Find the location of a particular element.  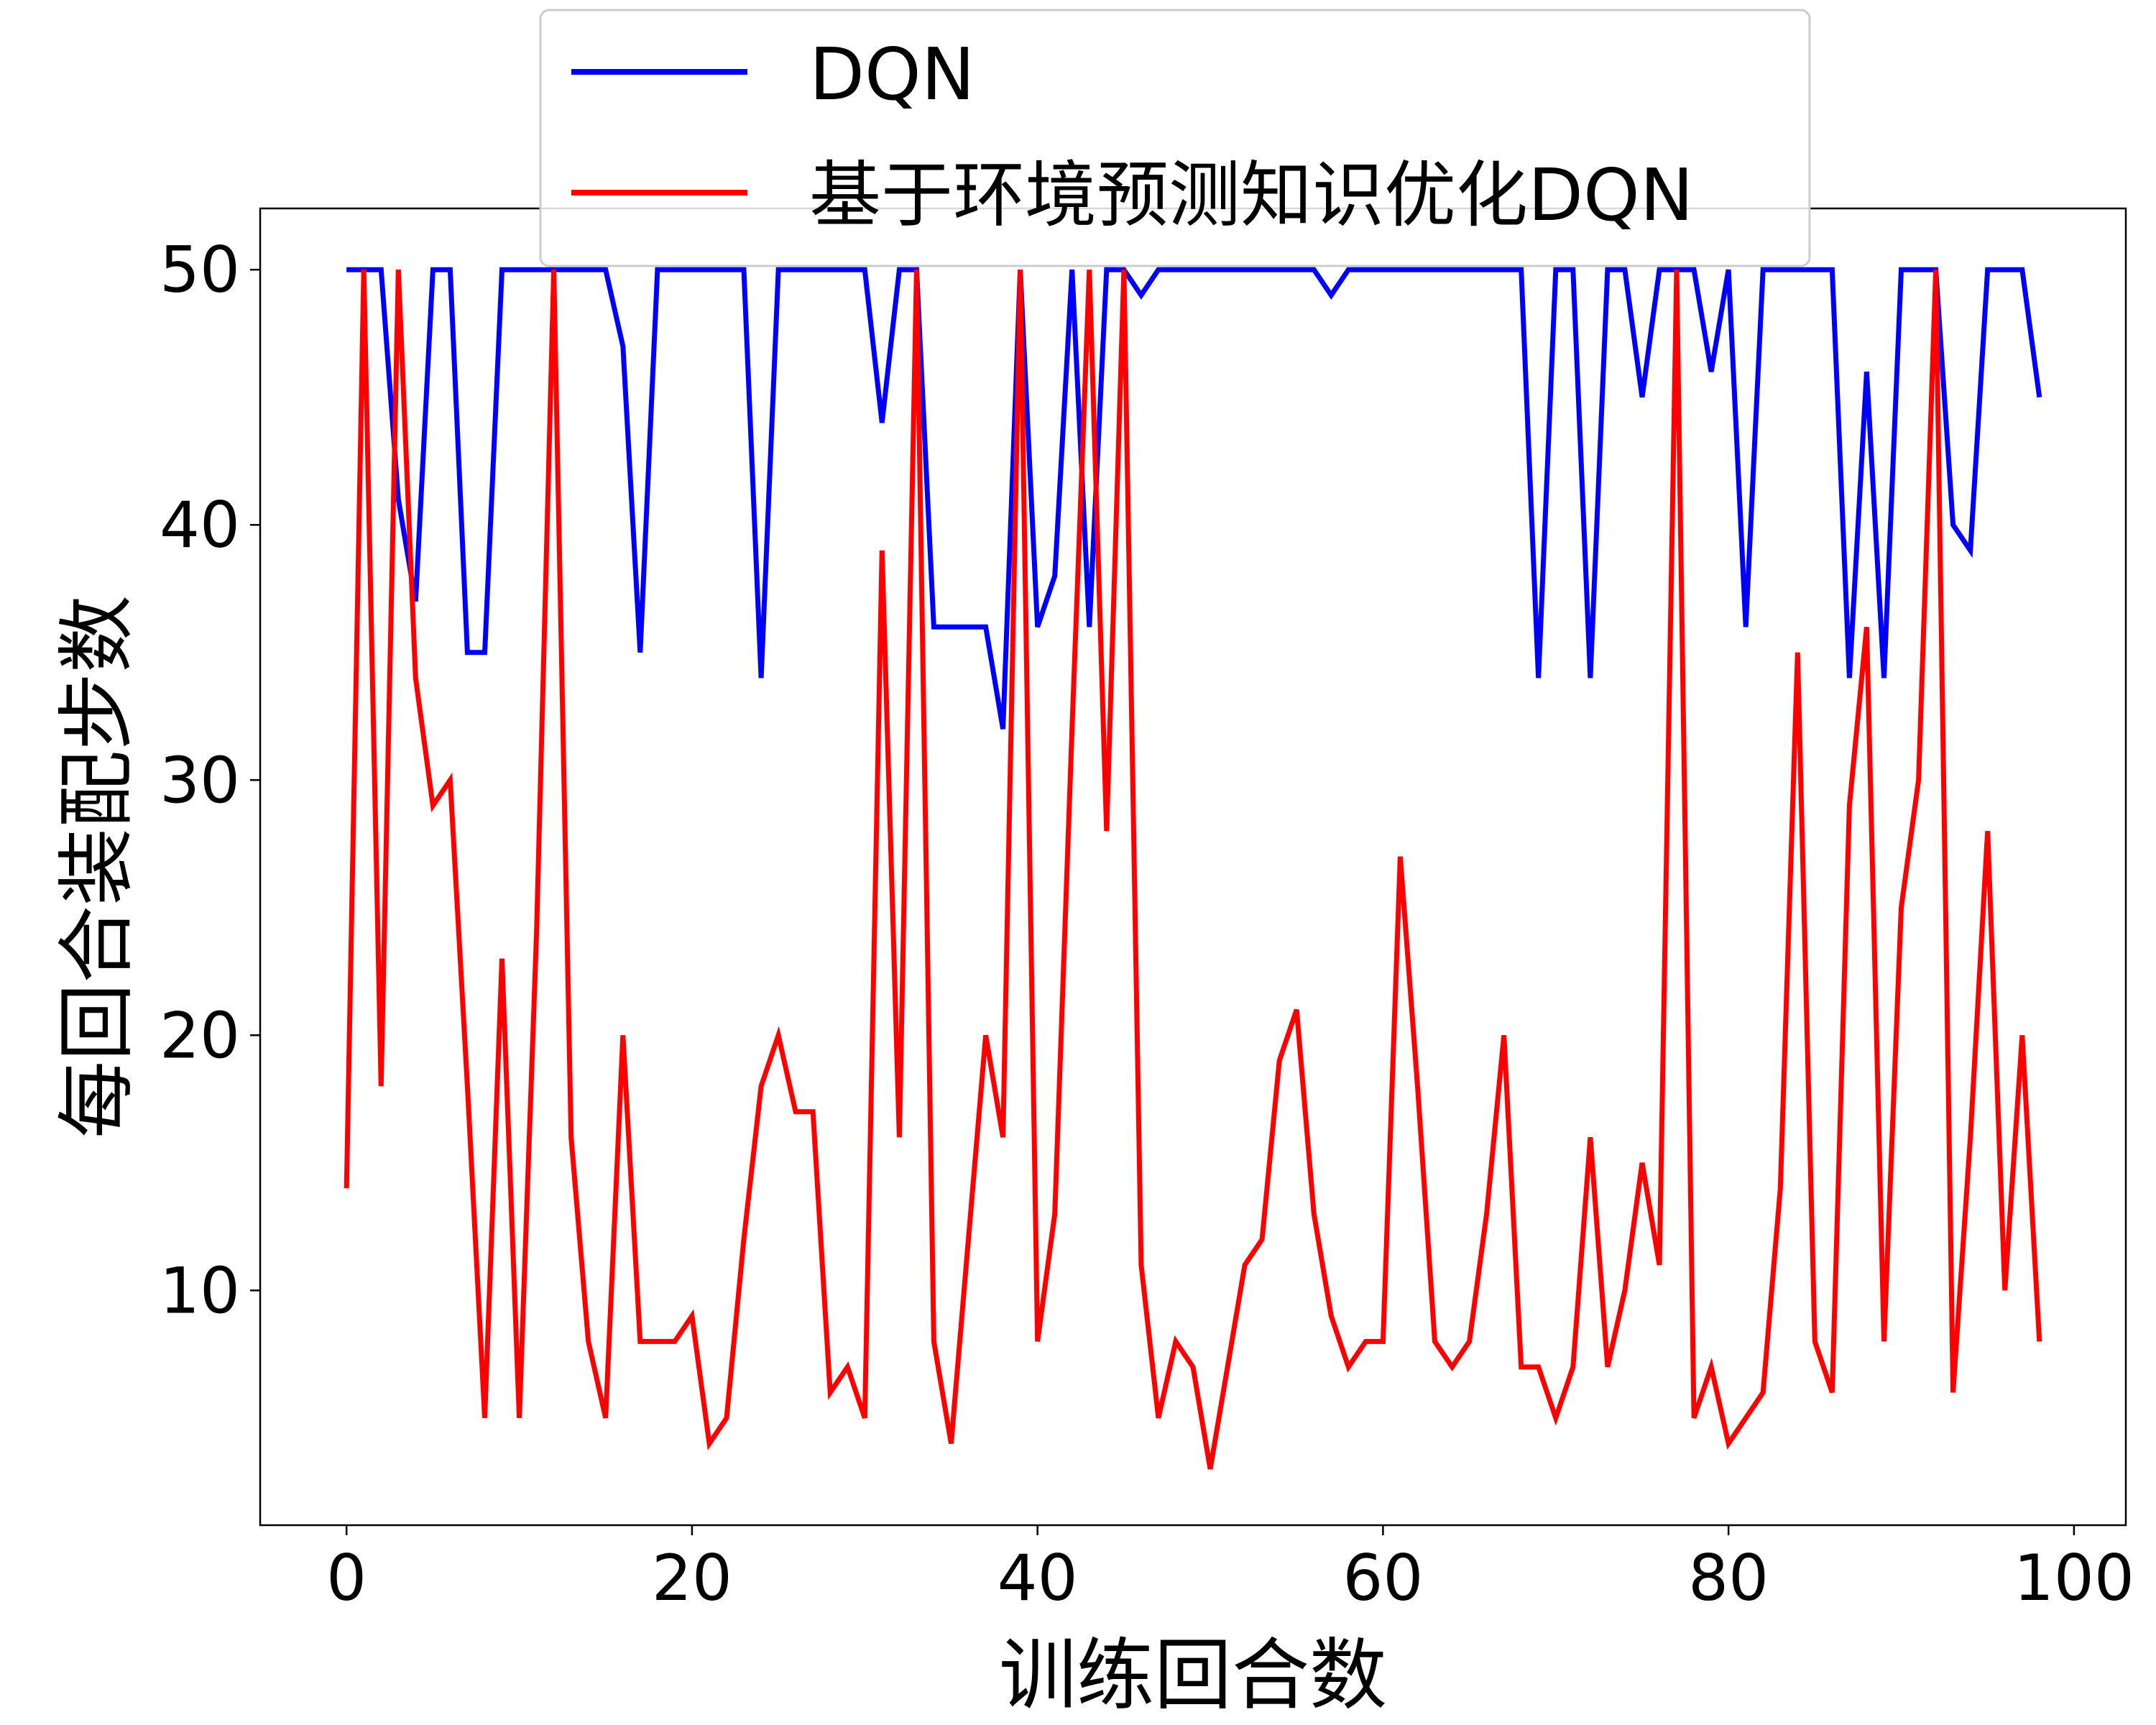

legend-frame is located at coordinates (1175, 138).